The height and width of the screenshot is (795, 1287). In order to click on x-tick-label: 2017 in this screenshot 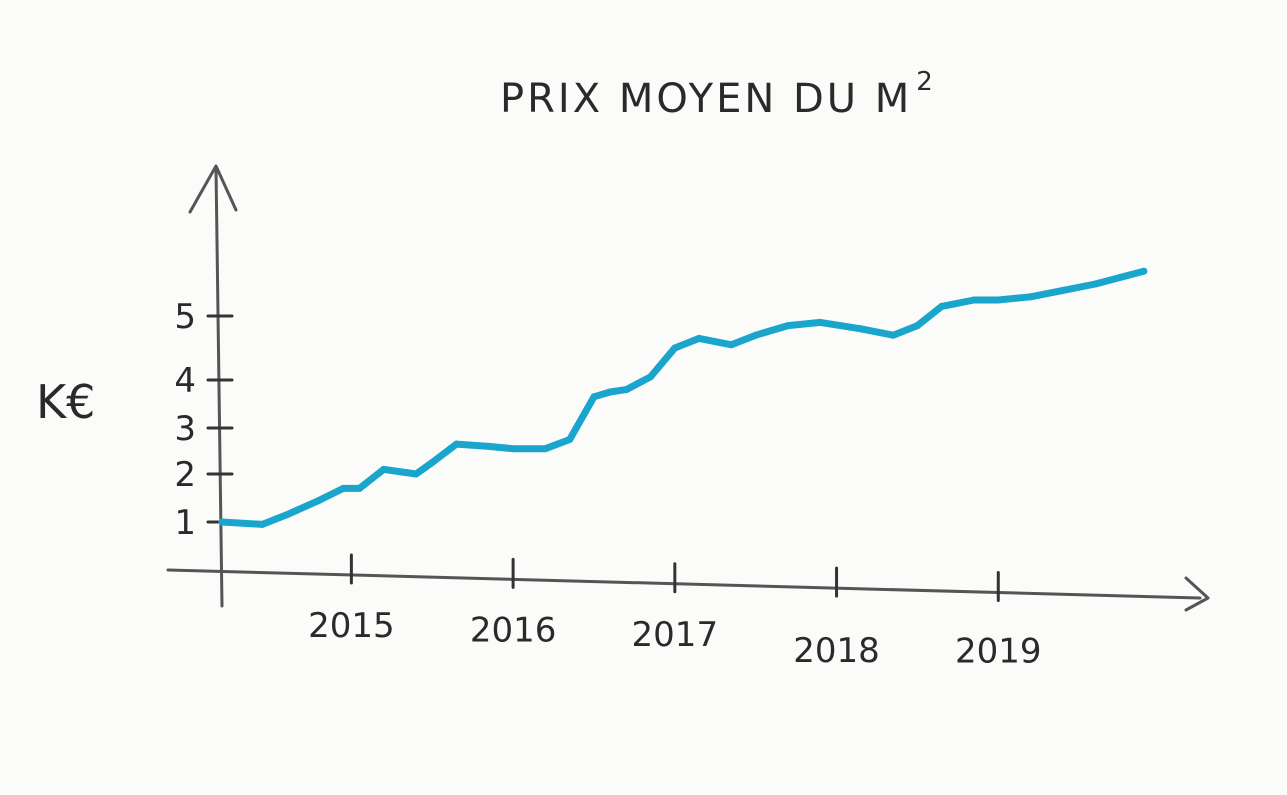, I will do `click(675, 635)`.